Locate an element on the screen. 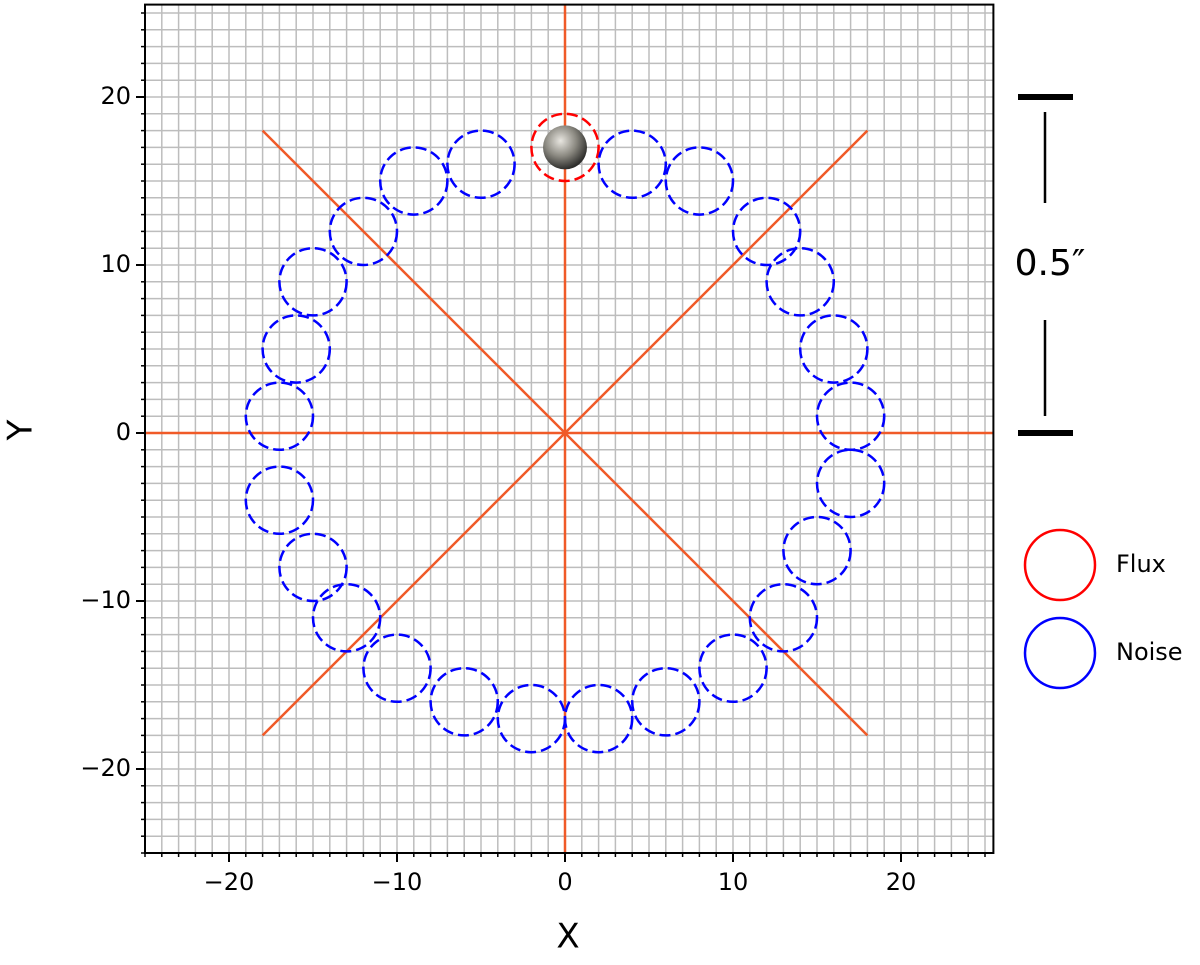 This screenshot has width=1200, height=965. legend-label: Flux is located at coordinates (1141, 564).